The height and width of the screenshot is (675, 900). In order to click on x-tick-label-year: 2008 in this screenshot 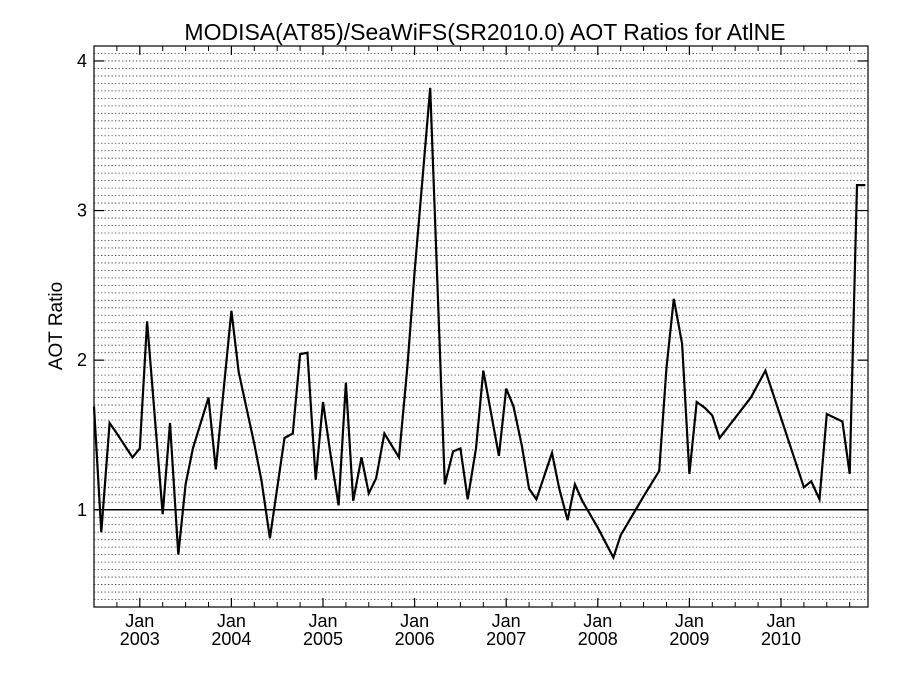, I will do `click(598, 639)`.